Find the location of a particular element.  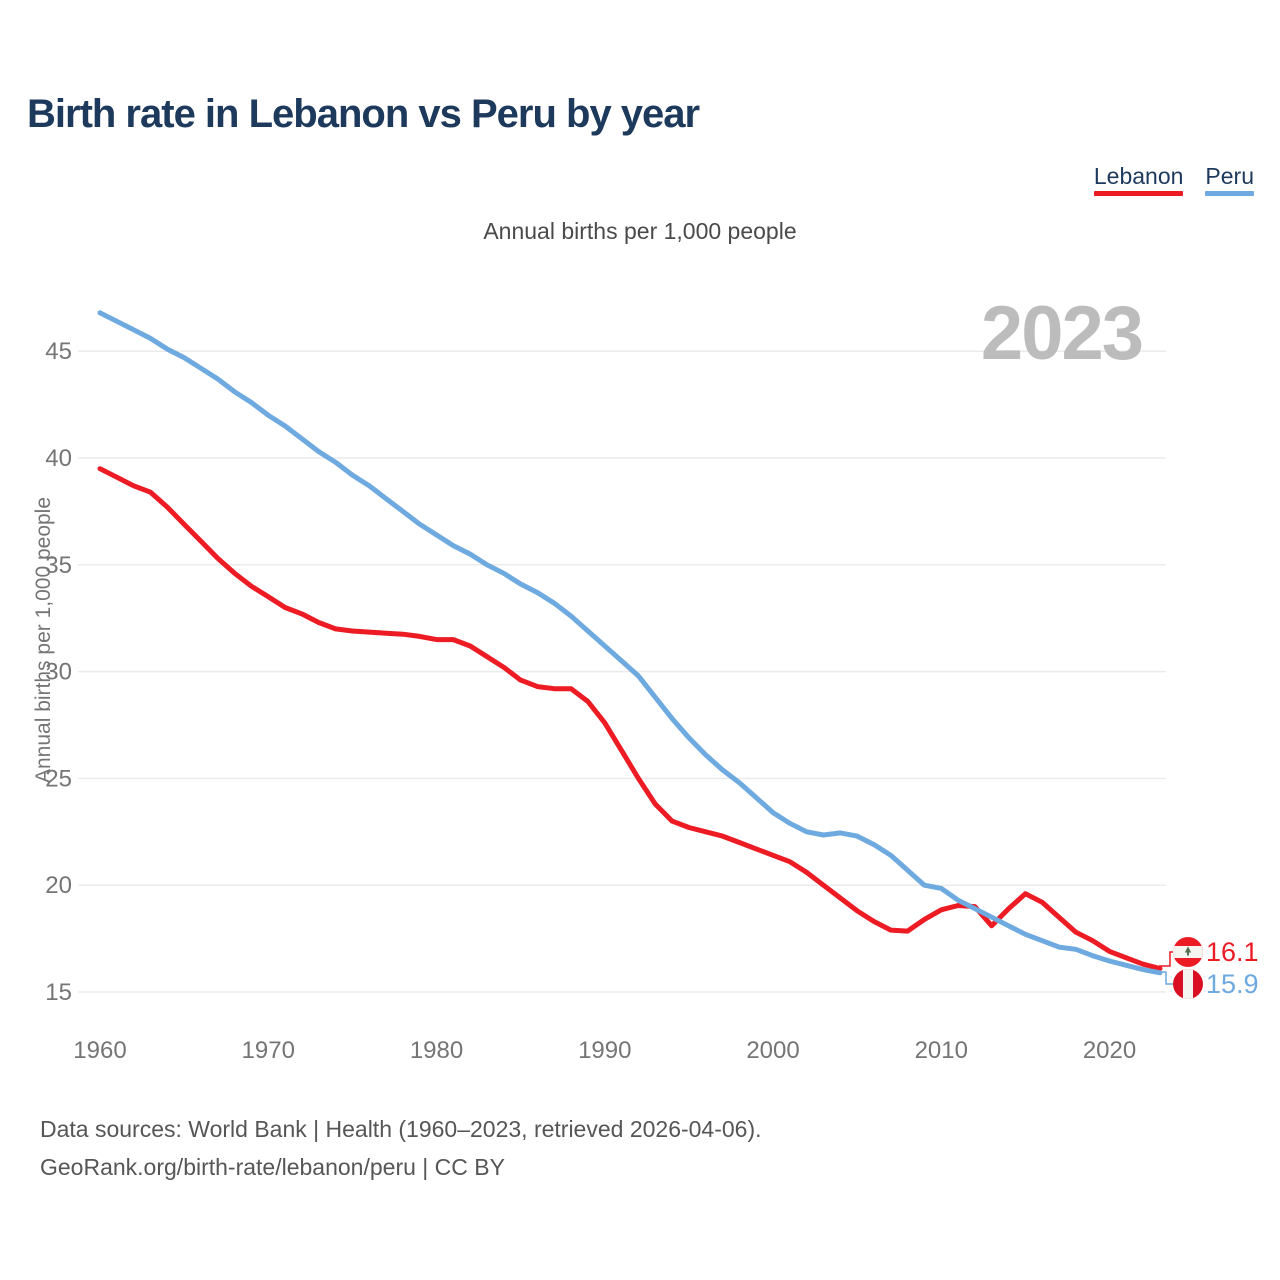

x-tick-1980: 1980 is located at coordinates (436, 1050).